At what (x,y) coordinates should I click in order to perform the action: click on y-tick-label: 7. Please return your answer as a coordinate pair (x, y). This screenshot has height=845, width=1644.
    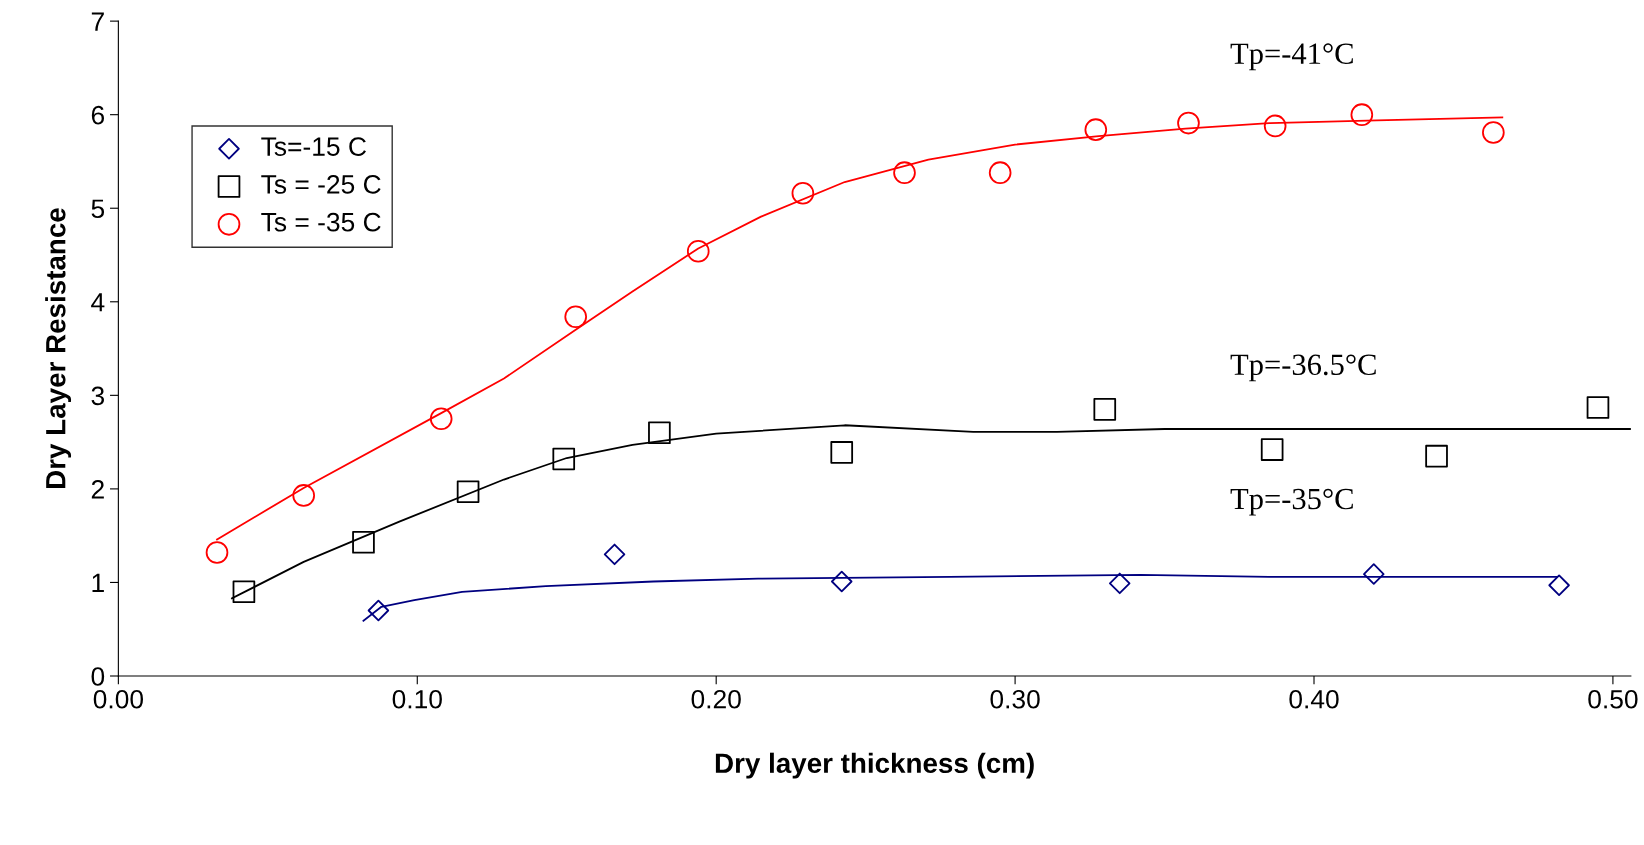
    Looking at the image, I should click on (97, 21).